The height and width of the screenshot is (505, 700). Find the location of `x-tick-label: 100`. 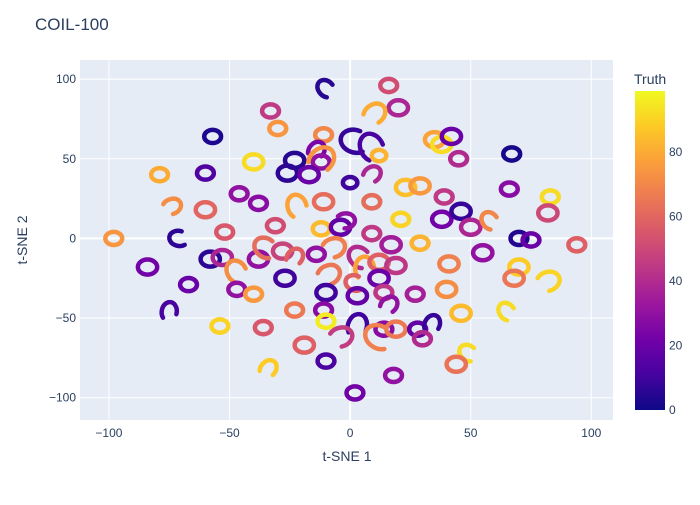

x-tick-label: 100 is located at coordinates (591, 433).